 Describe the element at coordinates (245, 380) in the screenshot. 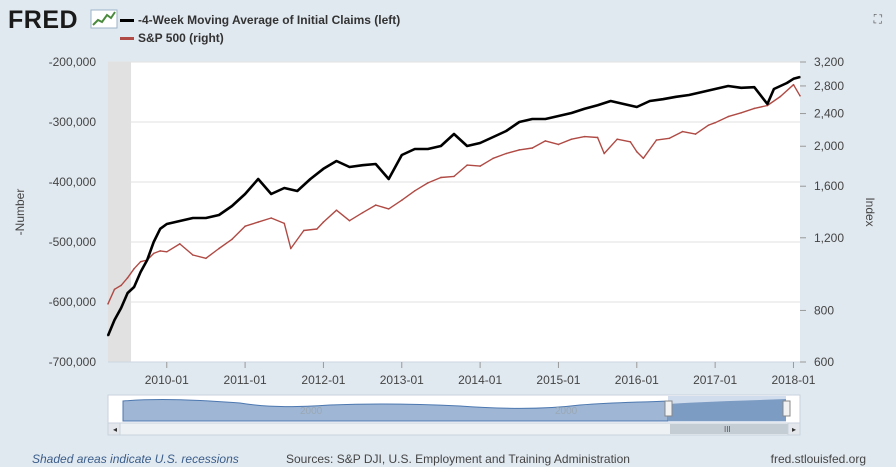

I see `x-tick-label-1: 2011-01` at that location.